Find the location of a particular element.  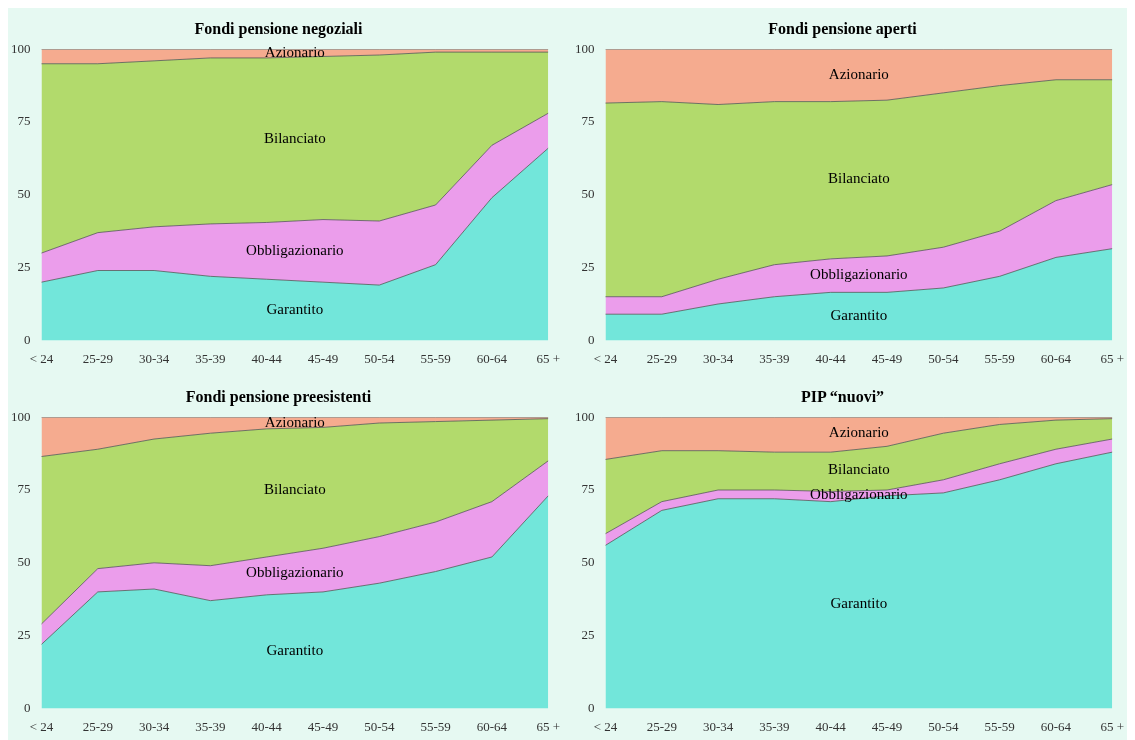

chart-title: Fondi pensione negoziali is located at coordinates (279, 28).